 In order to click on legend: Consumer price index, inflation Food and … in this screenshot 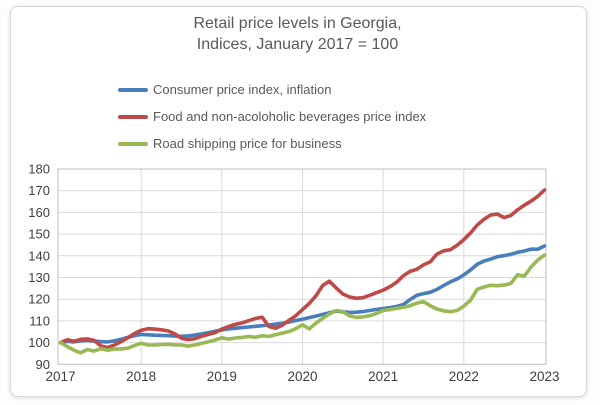, I will do `click(272, 116)`.